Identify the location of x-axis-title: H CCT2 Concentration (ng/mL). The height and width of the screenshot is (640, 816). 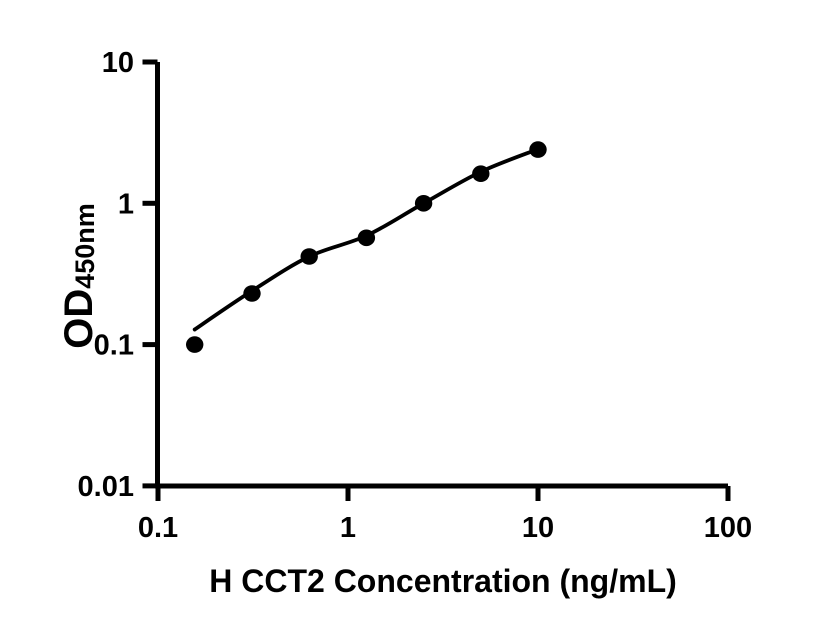
(443, 581).